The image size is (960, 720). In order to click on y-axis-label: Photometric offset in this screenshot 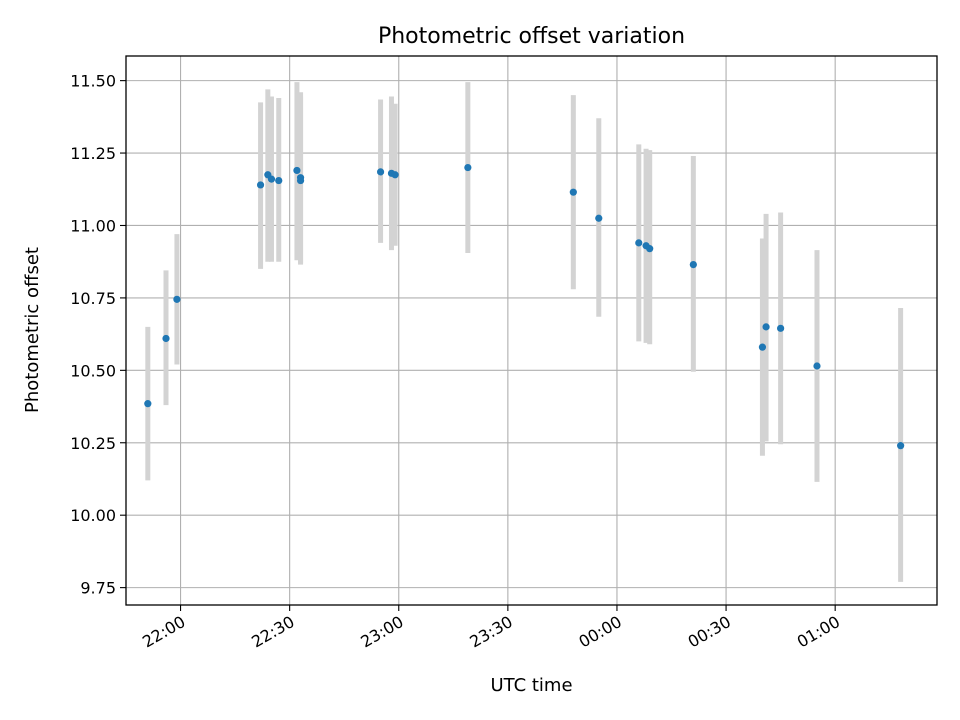, I will do `click(32, 330)`.